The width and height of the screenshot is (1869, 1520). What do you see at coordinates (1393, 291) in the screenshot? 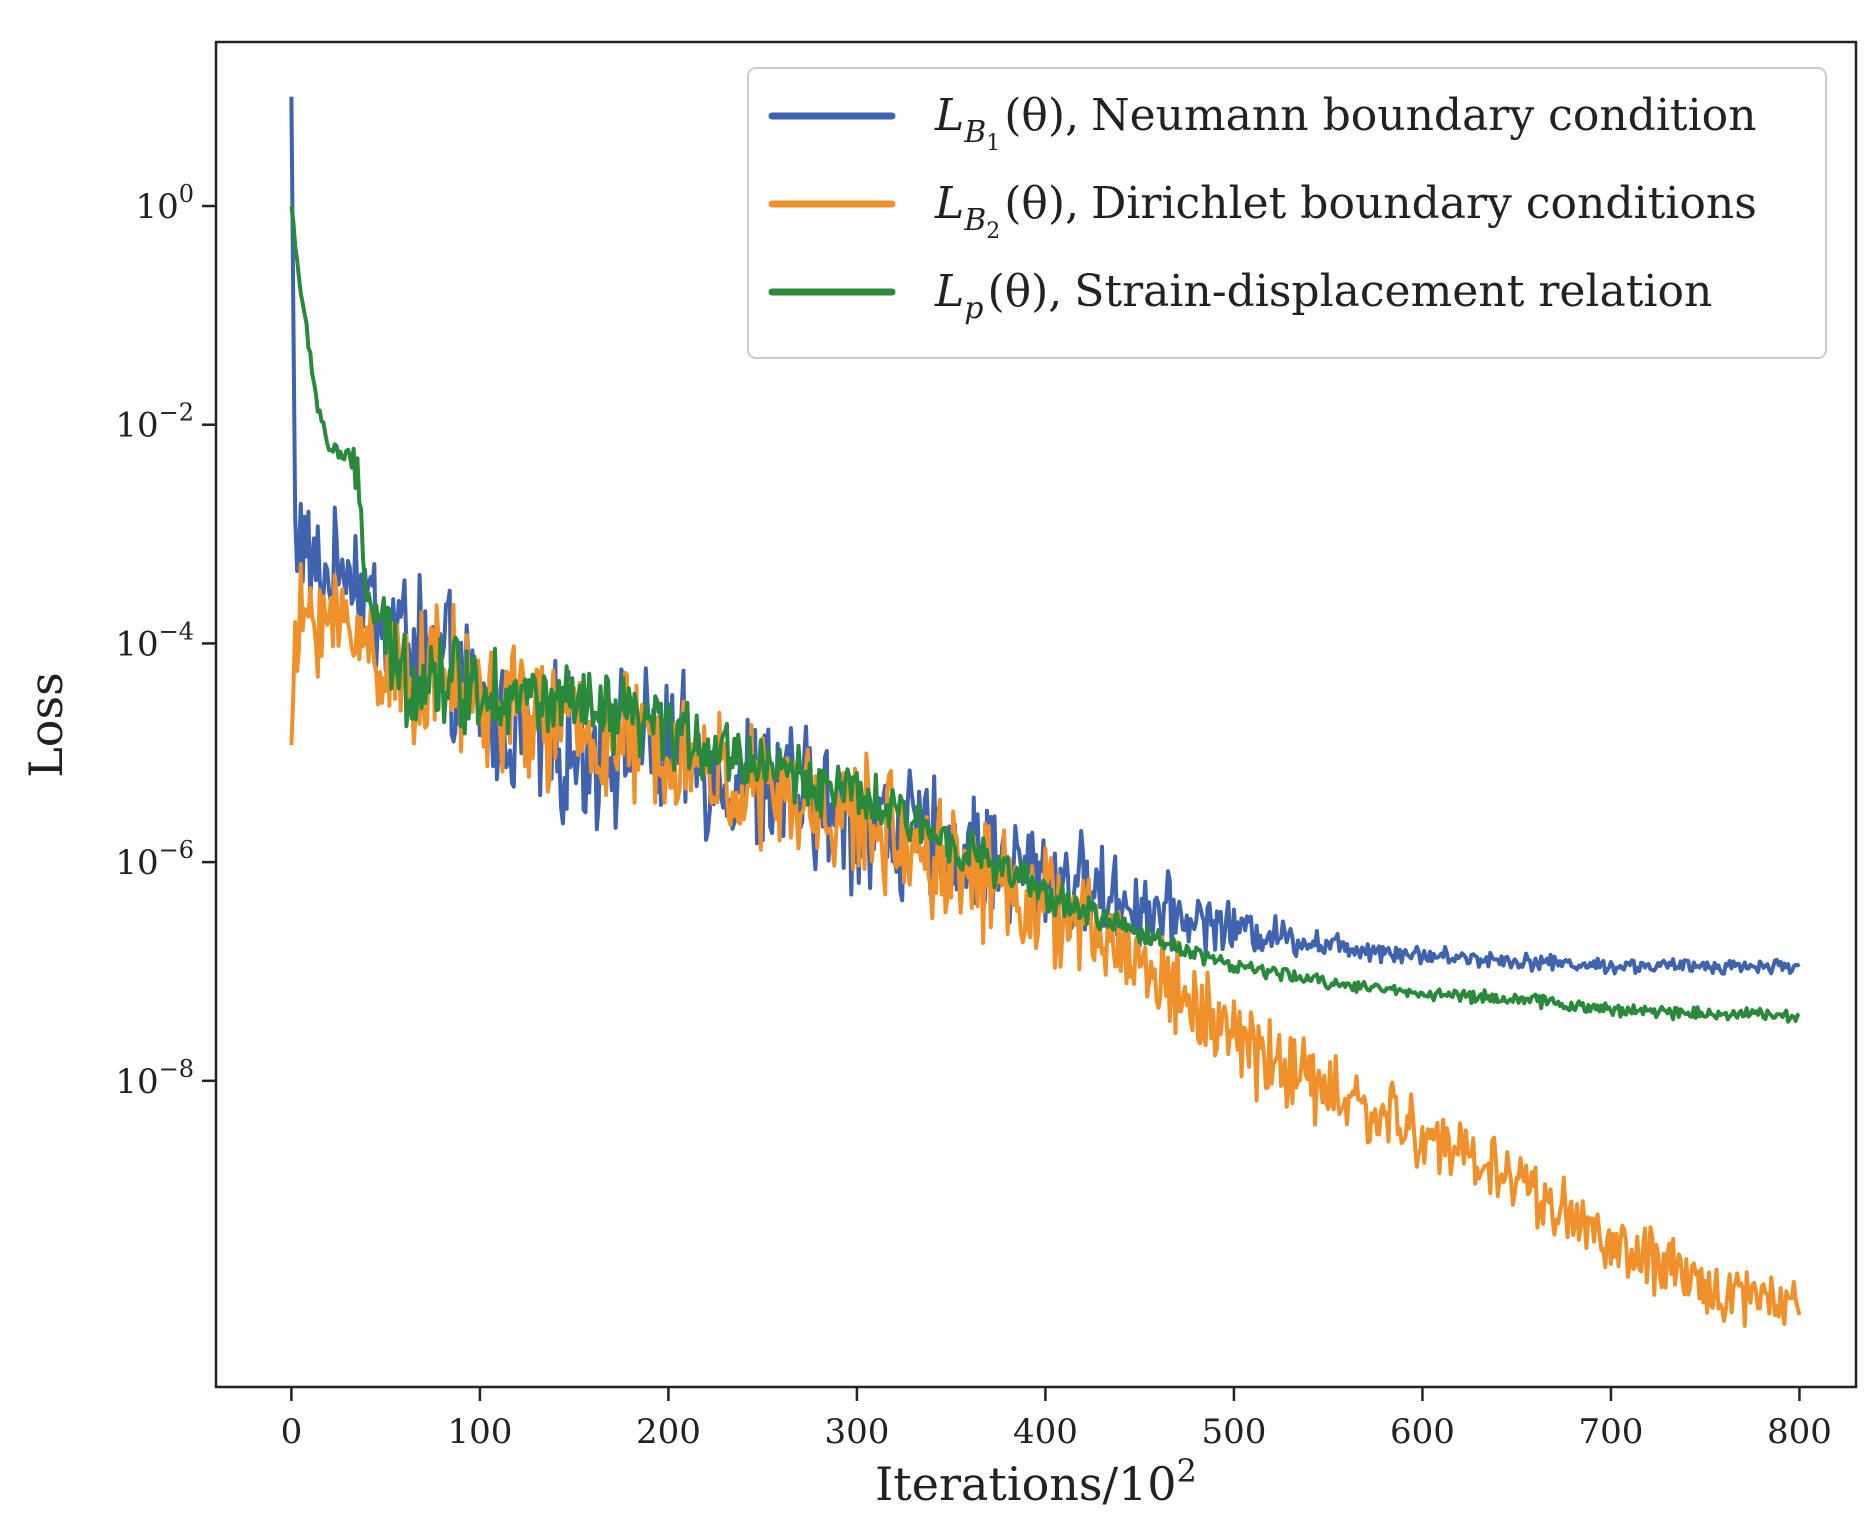
I see `legend-label: Strain-displacement relation` at bounding box center [1393, 291].